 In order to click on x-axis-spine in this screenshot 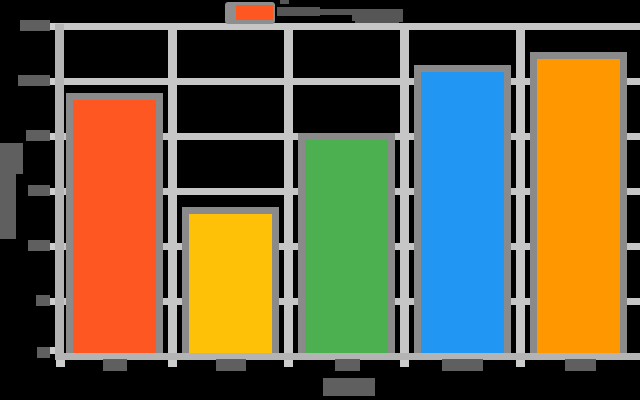, I will do `click(347, 356)`.